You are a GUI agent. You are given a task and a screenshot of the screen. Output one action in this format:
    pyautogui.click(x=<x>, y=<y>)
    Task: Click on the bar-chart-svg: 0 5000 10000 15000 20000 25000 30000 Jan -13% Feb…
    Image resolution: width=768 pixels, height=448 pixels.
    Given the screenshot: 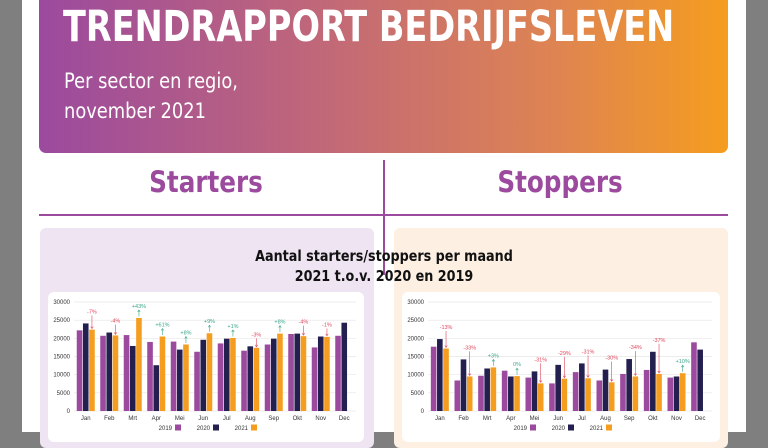 What is the action you would take?
    pyautogui.click(x=559, y=366)
    